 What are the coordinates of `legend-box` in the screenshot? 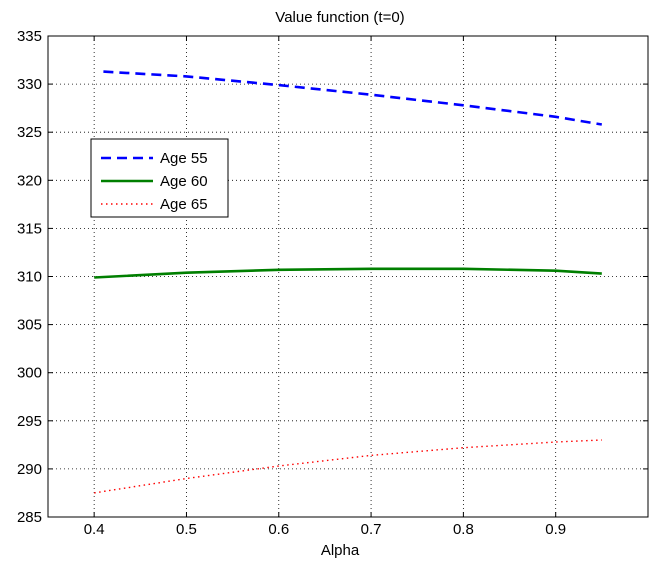 It's located at (159, 178).